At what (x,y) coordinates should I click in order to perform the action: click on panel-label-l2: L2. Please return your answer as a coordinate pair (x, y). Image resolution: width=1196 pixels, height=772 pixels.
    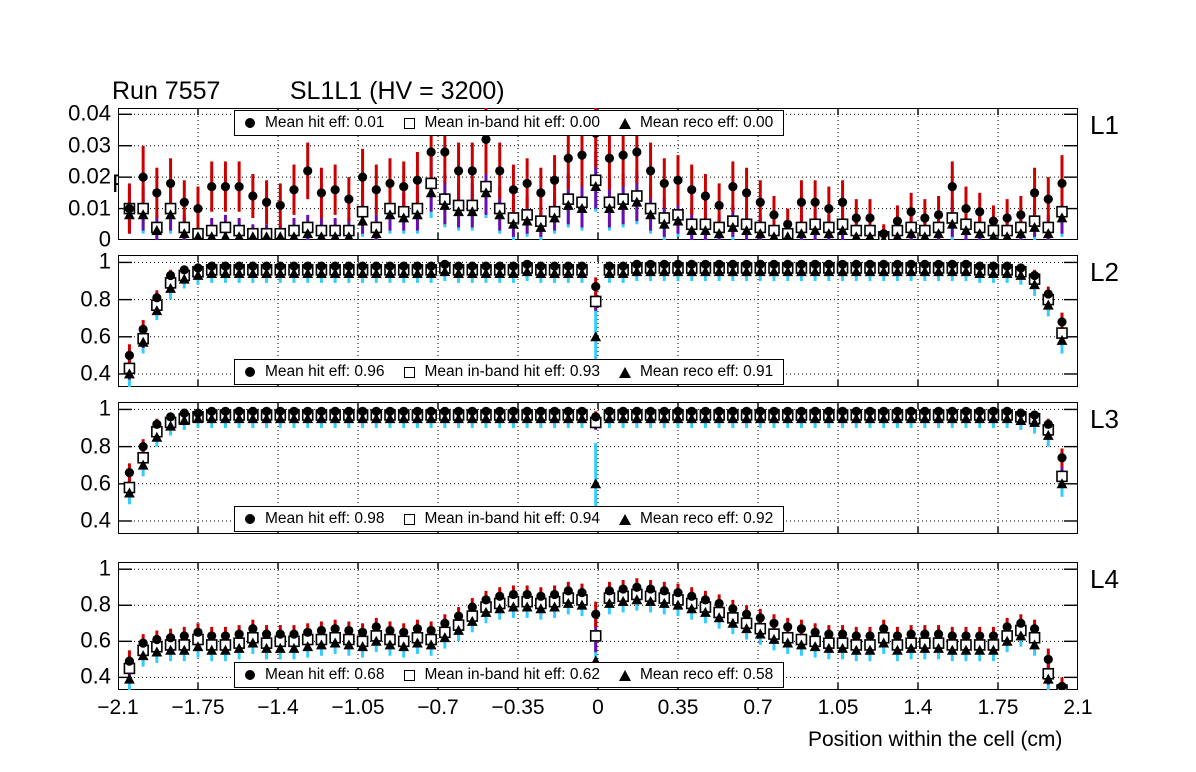
    Looking at the image, I should click on (1104, 272).